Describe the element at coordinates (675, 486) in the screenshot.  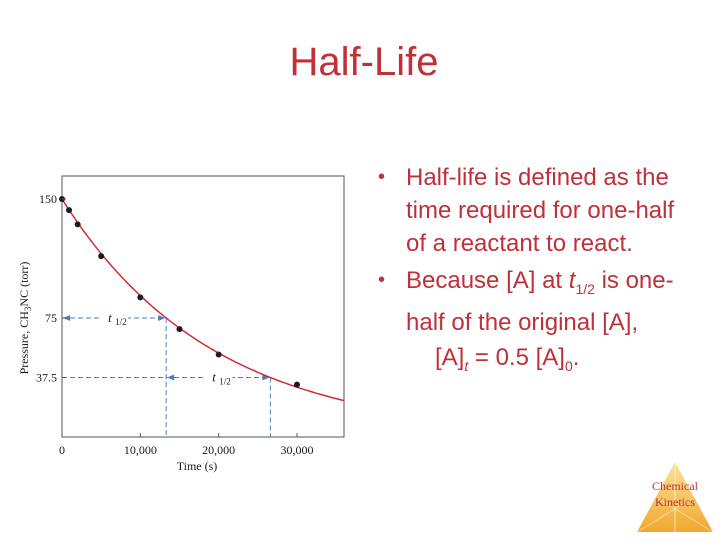
I see `logo-line1: Chemical` at that location.